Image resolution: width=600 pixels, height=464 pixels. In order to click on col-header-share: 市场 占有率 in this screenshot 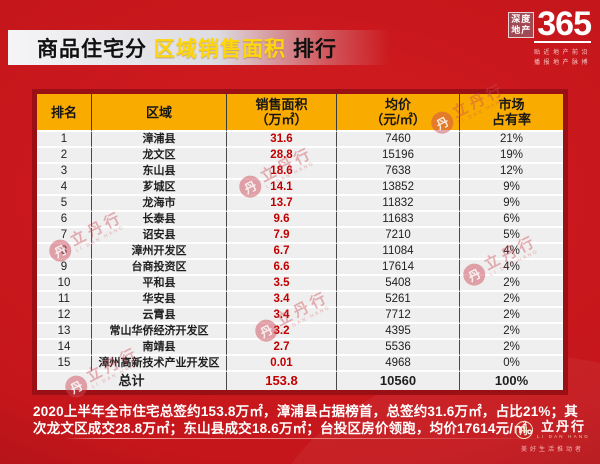, I will do `click(511, 113)`.